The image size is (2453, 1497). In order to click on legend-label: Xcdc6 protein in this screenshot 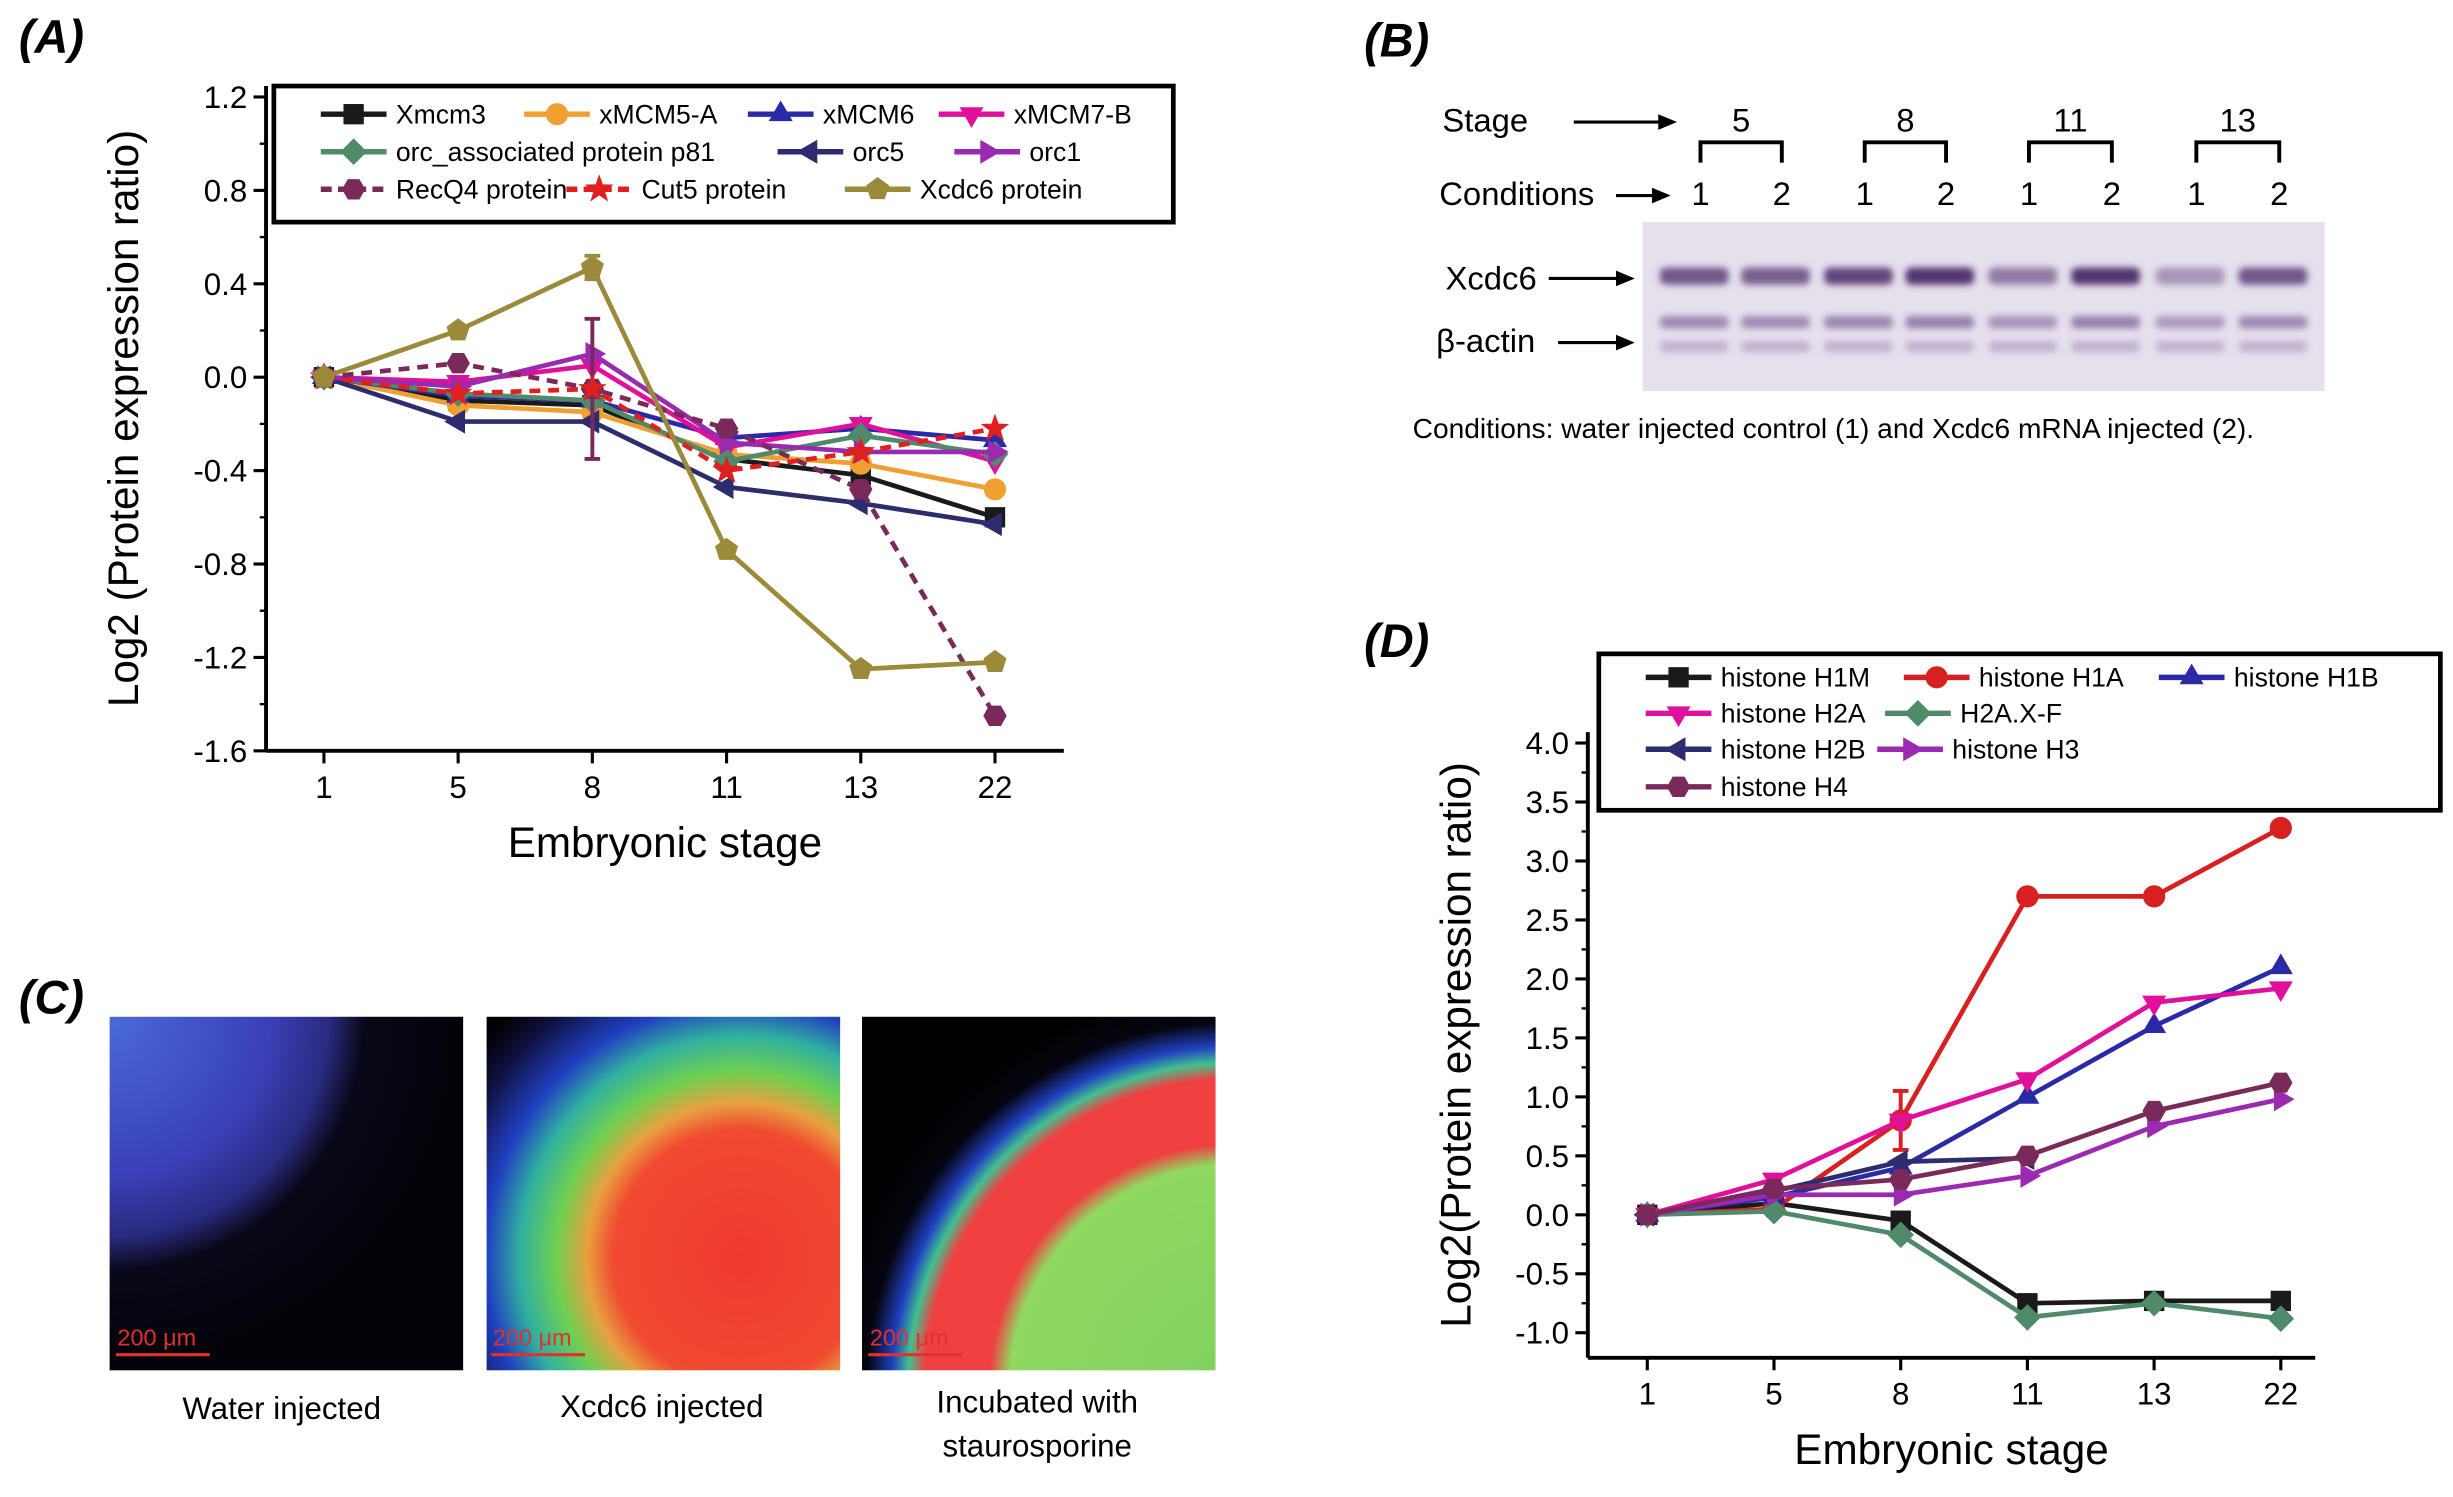, I will do `click(1001, 190)`.